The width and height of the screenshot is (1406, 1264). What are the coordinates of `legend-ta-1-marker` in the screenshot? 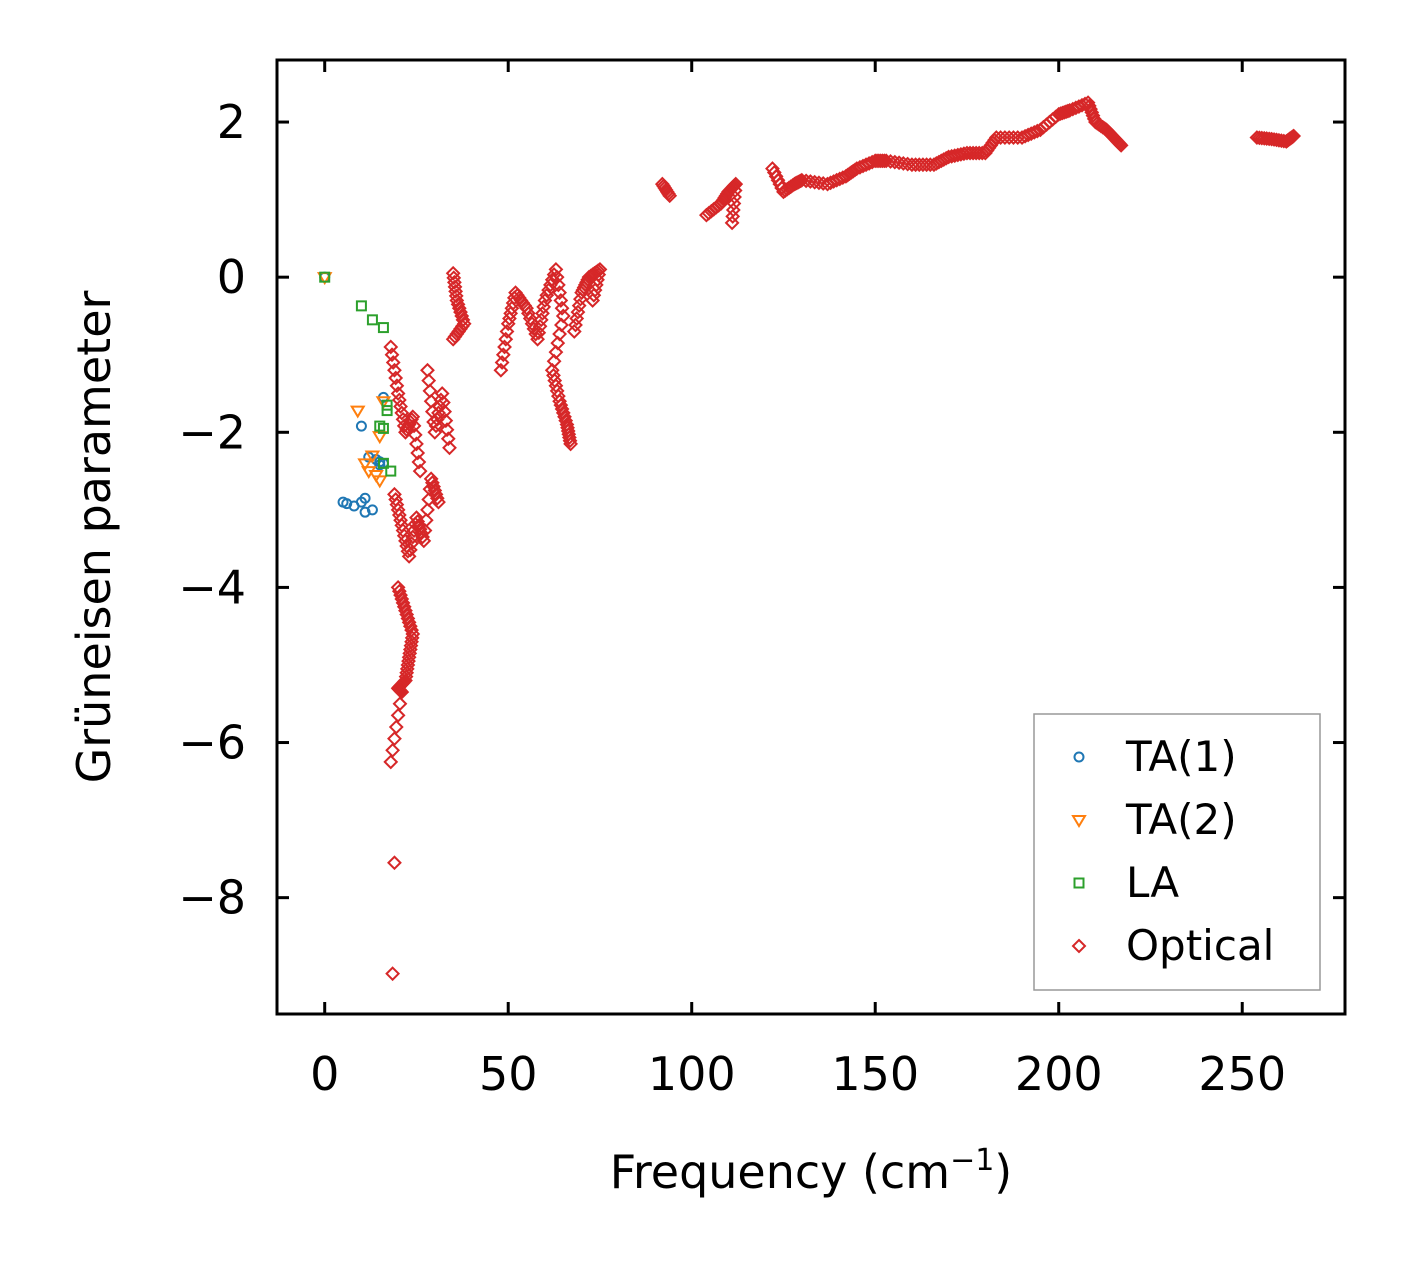 It's located at (1079, 757).